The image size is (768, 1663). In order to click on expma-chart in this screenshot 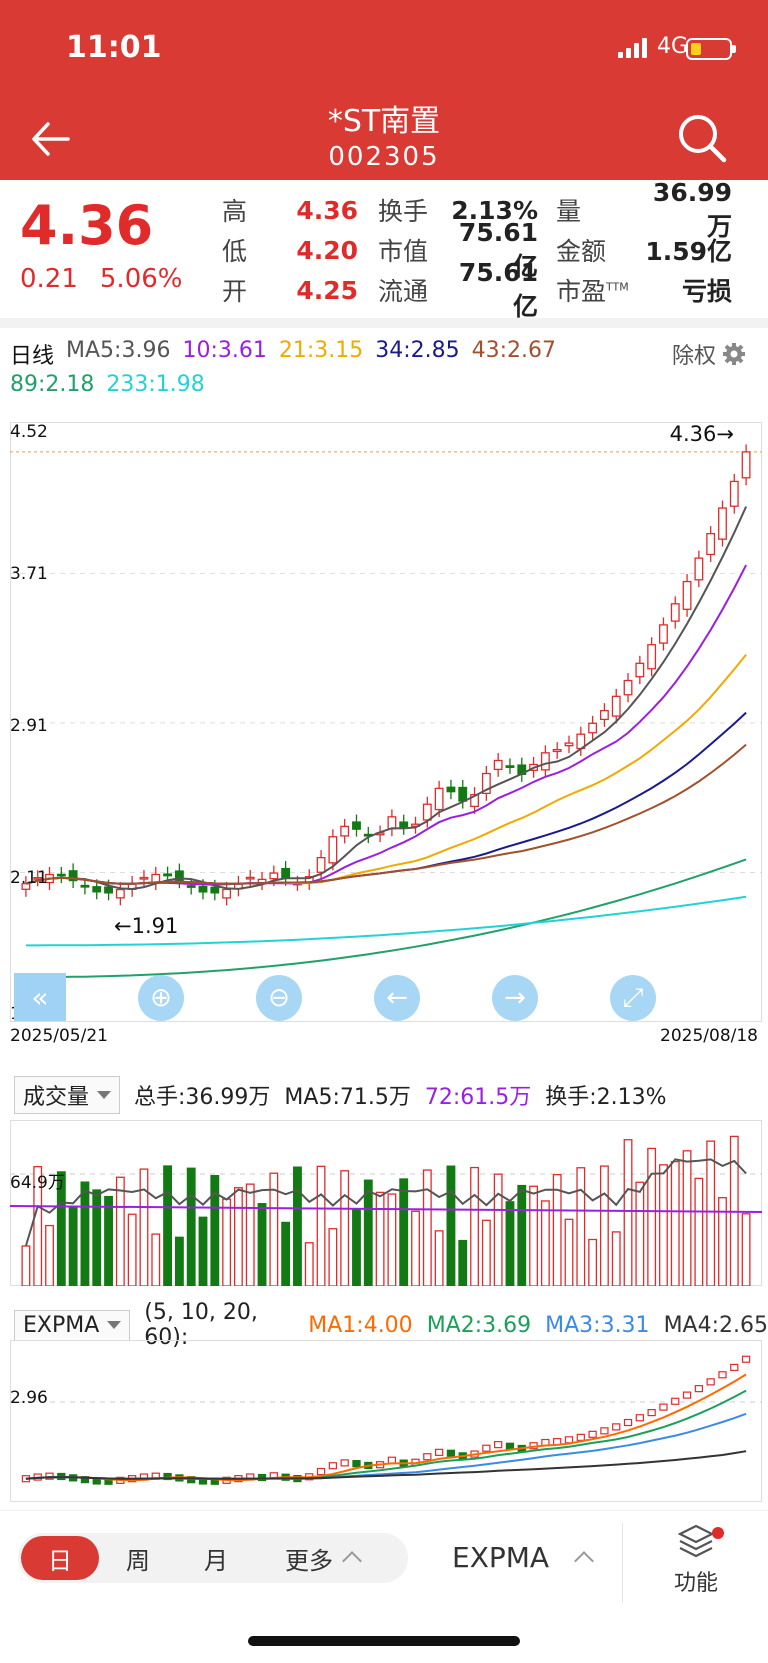, I will do `click(386, 1421)`.